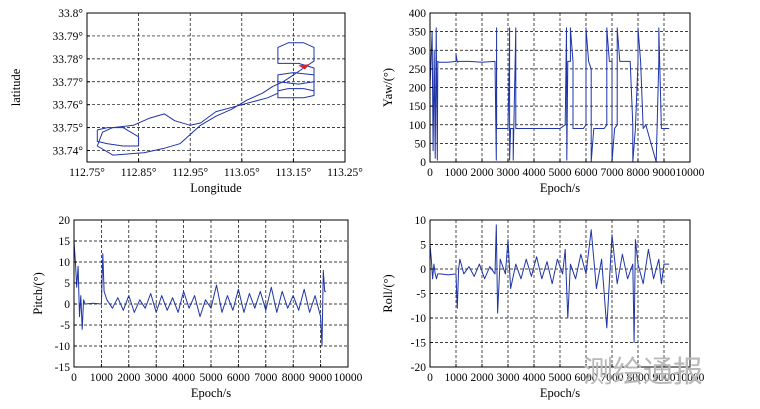 This screenshot has height=409, width=760. What do you see at coordinates (128, 378) in the screenshot?
I see `pitch-xtick-label: 2000` at bounding box center [128, 378].